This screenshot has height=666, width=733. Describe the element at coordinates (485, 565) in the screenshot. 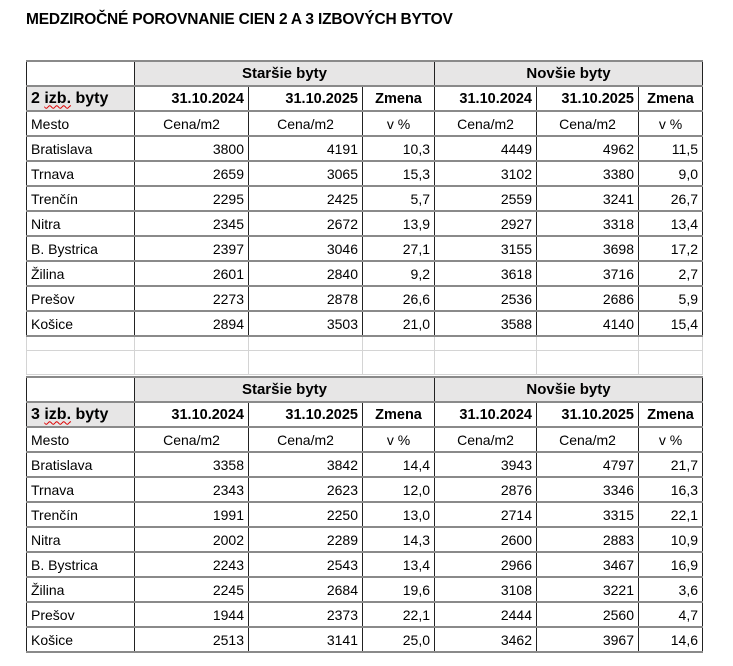

I see `value-cell: 2966` at that location.